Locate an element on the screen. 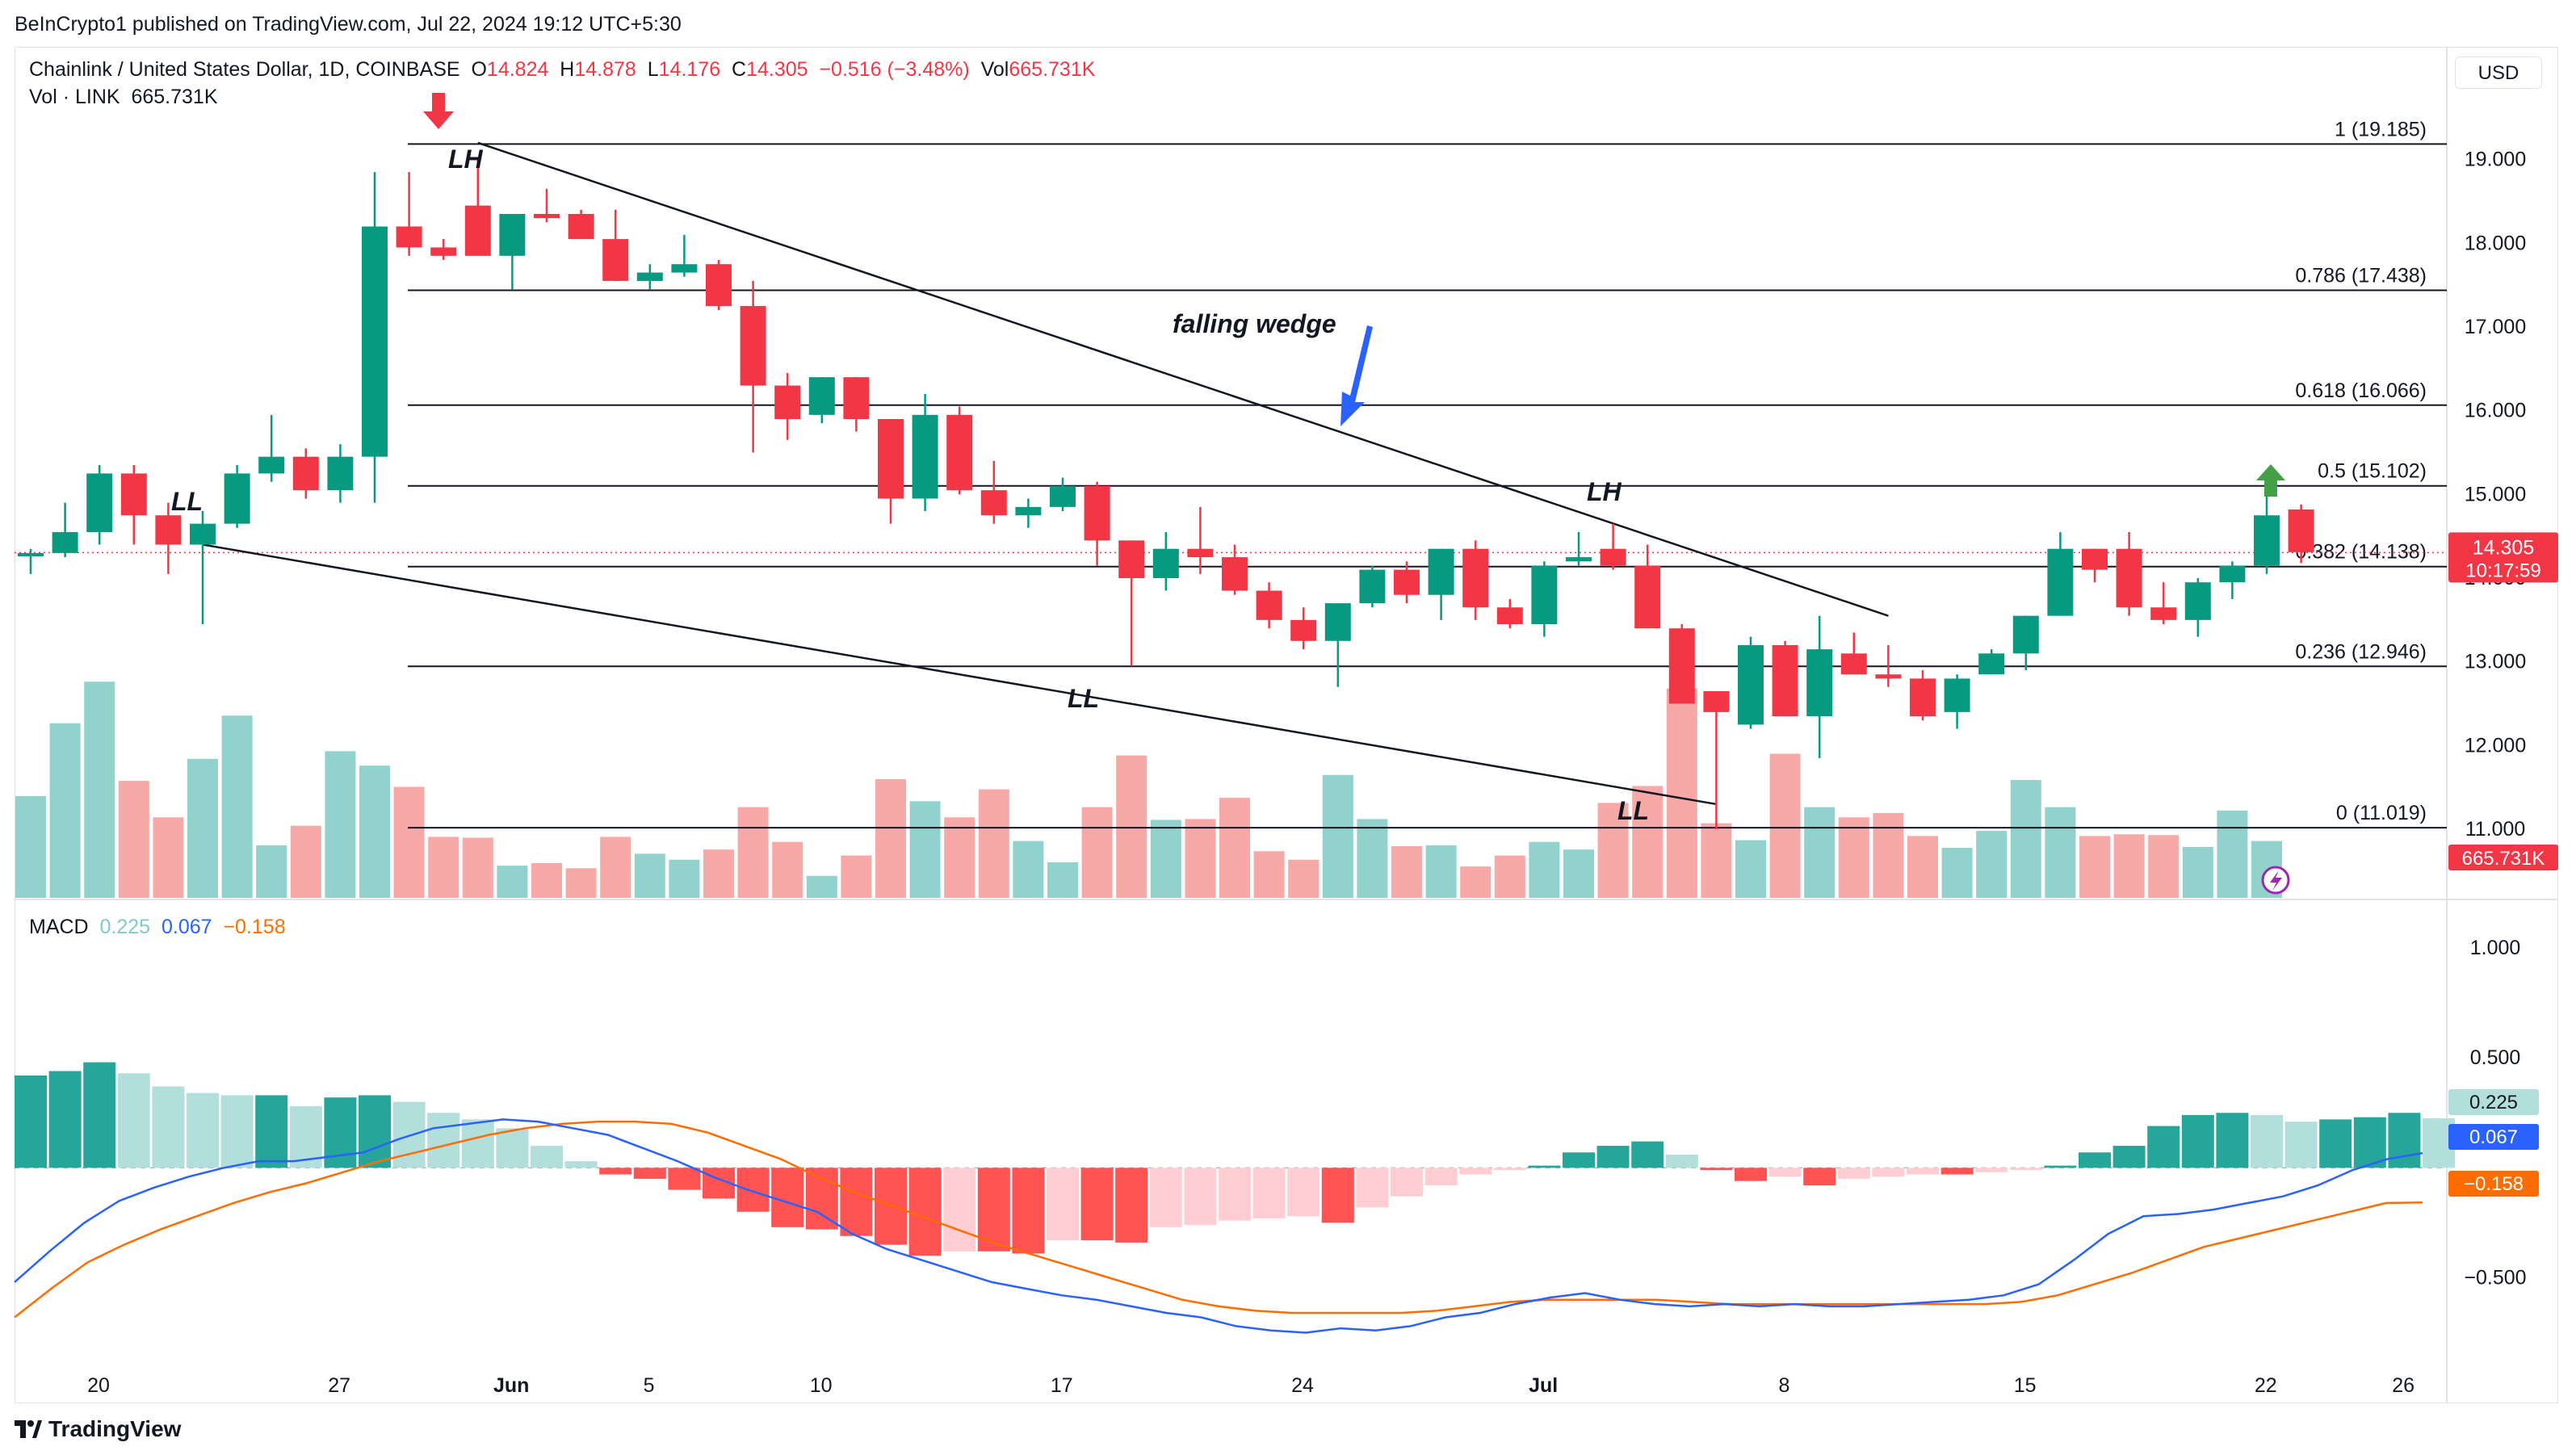 This screenshot has width=2576, height=1455. tradingview-wordmark: TradingView is located at coordinates (115, 1428).